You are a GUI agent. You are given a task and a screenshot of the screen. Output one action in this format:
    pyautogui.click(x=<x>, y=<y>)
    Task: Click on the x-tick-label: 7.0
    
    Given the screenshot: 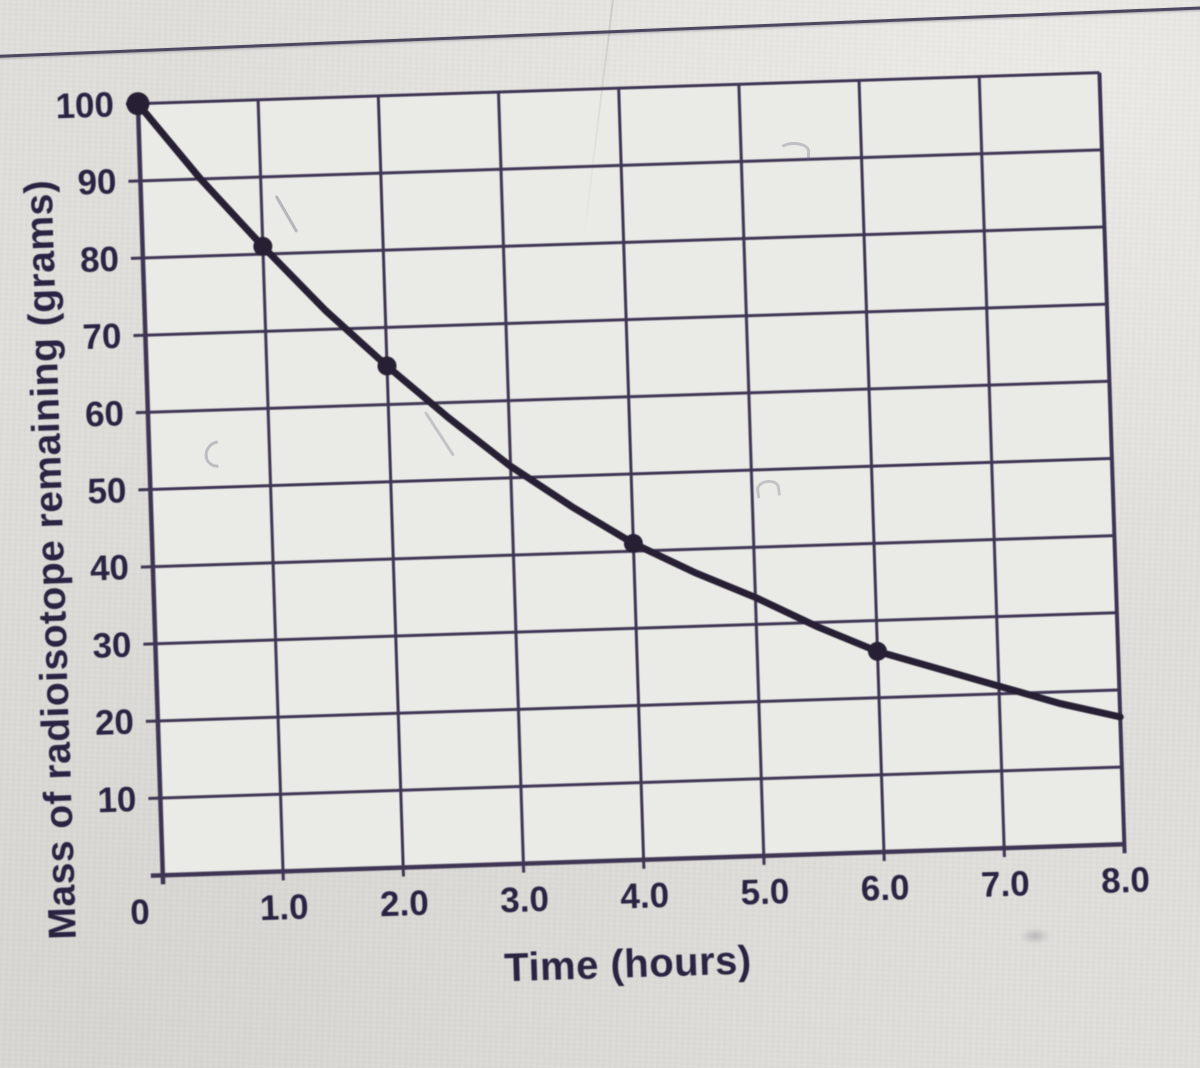 What is the action you would take?
    pyautogui.click(x=1005, y=884)
    